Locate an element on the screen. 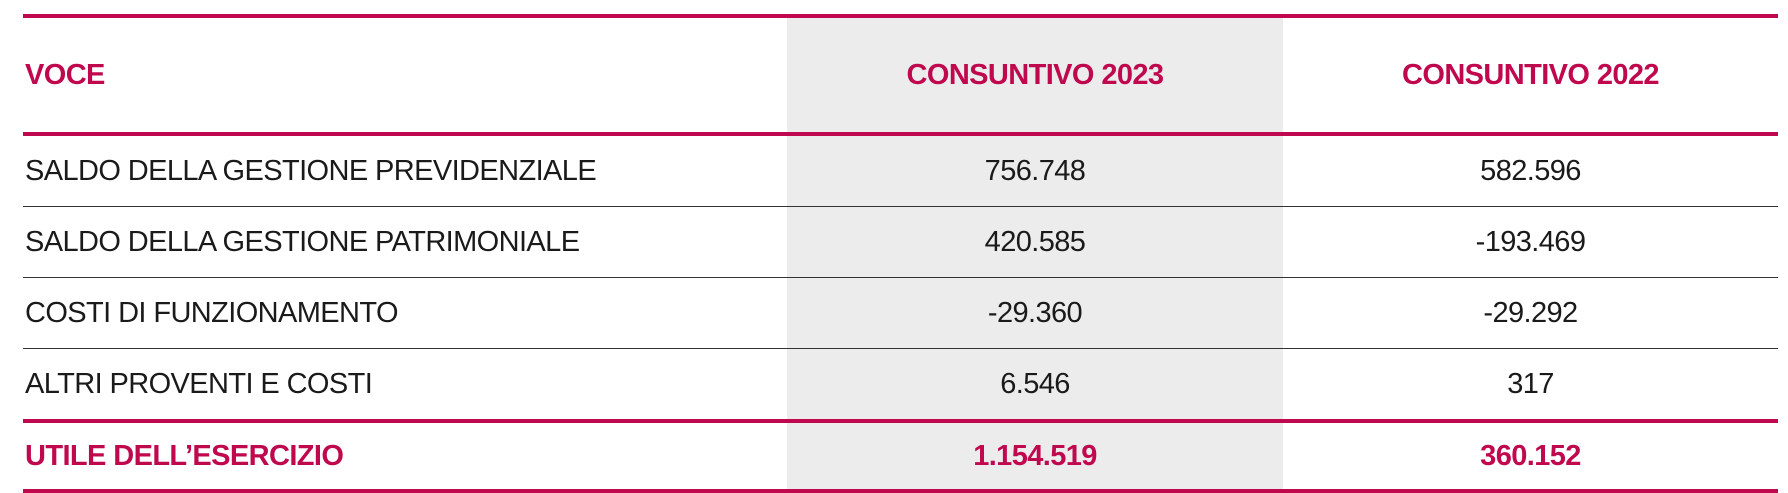 Image resolution: width=1788 pixels, height=493 pixels. cell-value: 1.154.519 is located at coordinates (1035, 457).